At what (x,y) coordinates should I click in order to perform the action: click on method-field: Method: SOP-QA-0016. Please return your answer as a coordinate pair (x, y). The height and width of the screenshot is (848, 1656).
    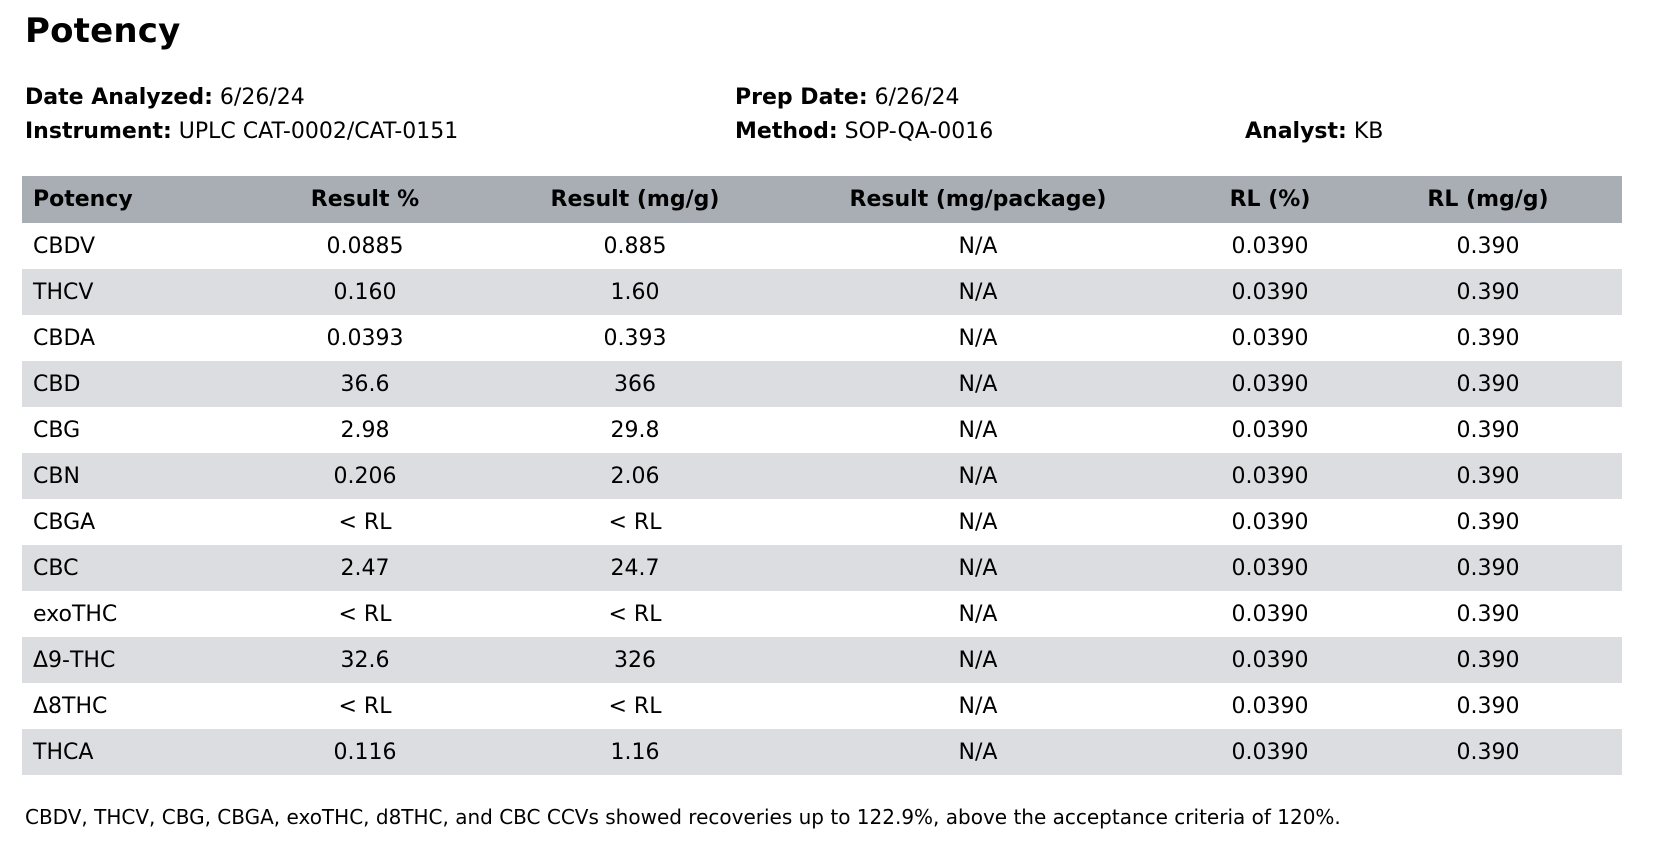
    Looking at the image, I should click on (990, 131).